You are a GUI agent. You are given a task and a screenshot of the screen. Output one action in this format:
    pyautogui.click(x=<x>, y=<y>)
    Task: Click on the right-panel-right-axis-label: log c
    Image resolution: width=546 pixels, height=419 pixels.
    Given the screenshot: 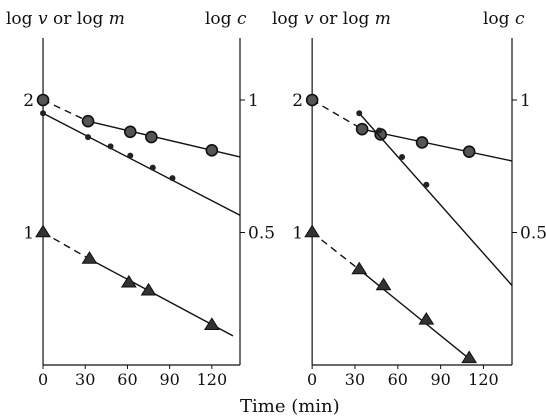 What is the action you would take?
    pyautogui.click(x=504, y=19)
    